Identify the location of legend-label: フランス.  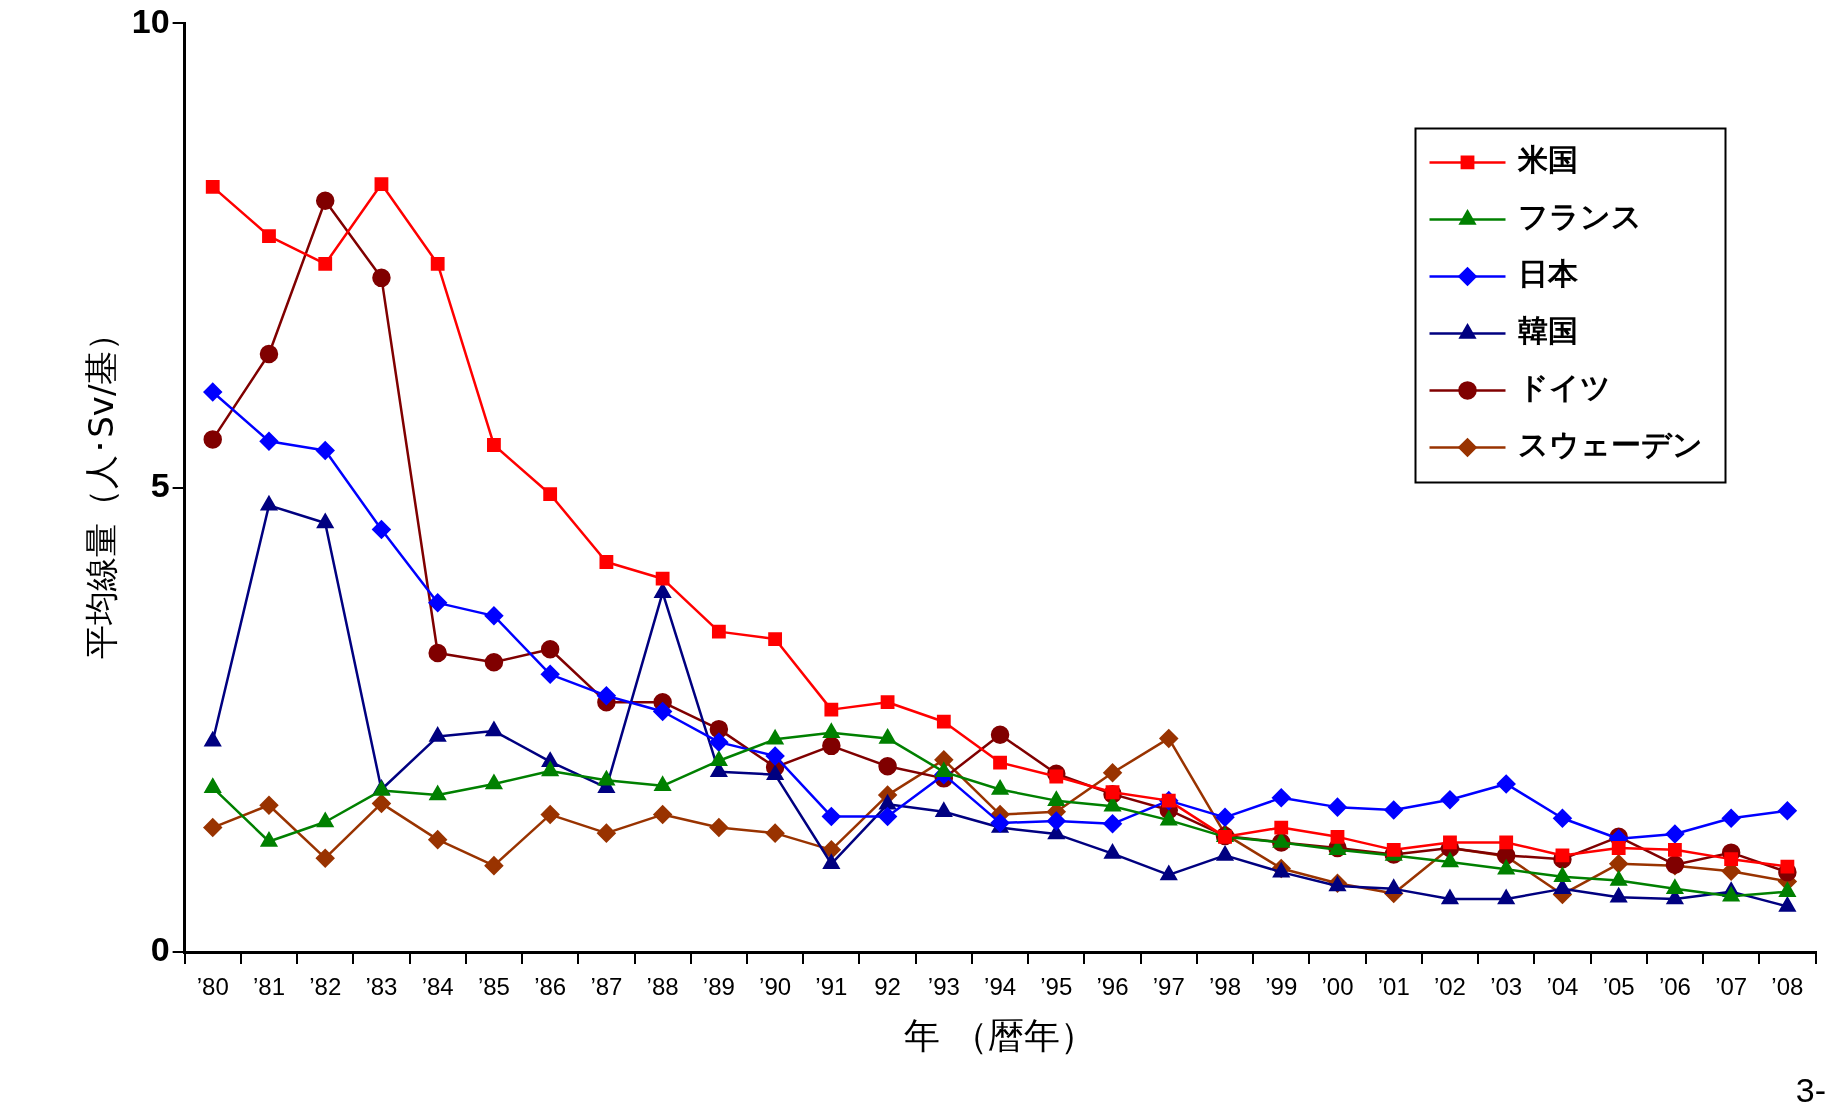
(1579, 217).